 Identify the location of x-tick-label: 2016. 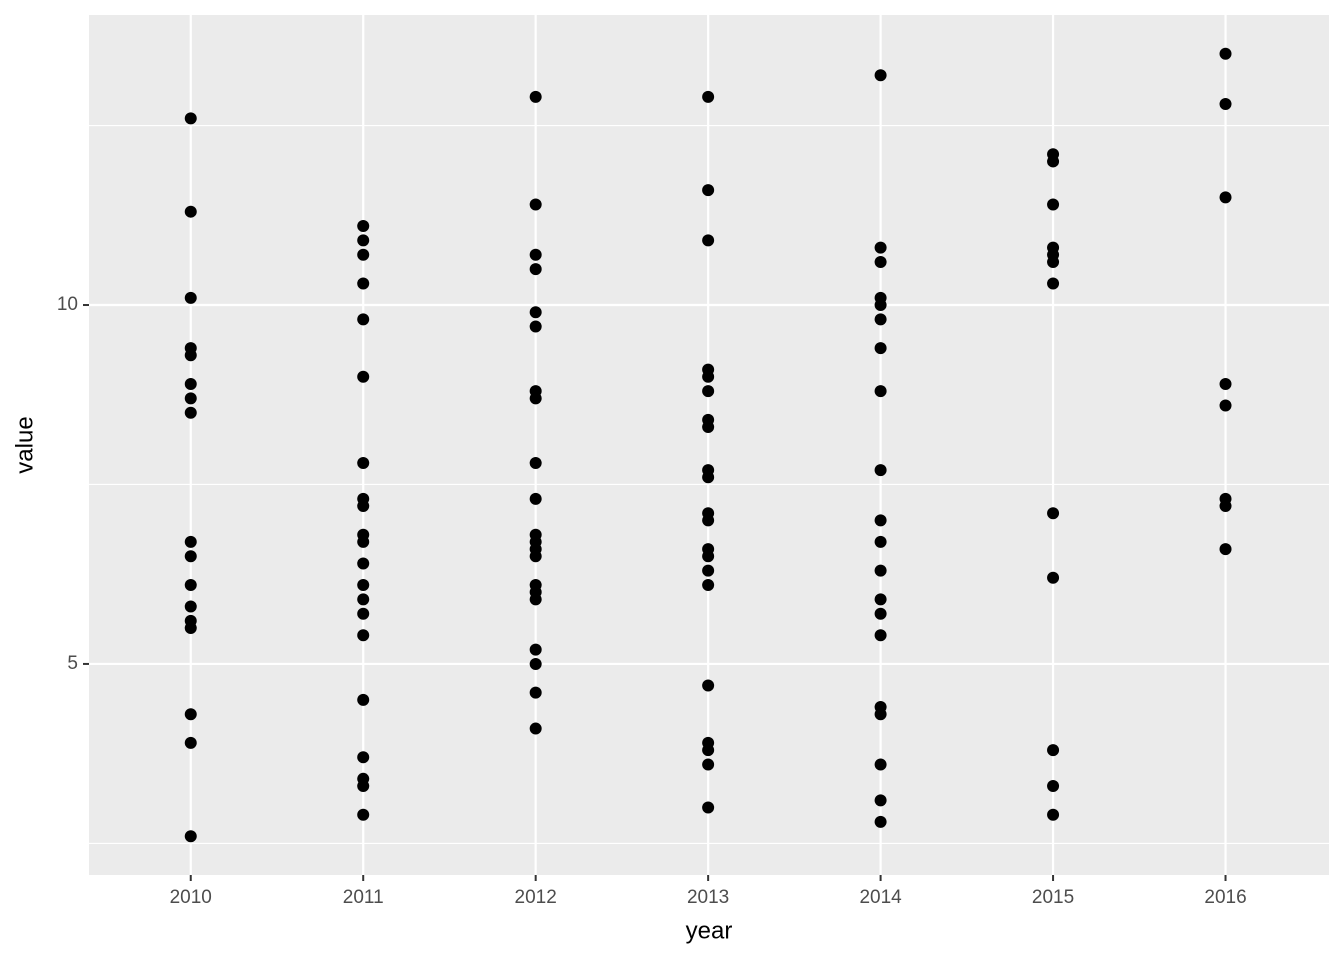
(1225, 897).